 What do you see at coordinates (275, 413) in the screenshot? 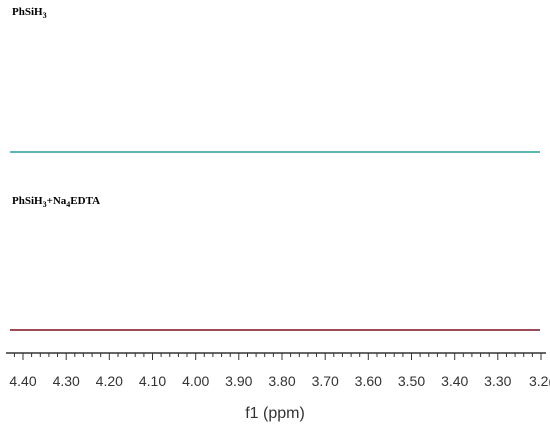
I see `x-axis-title: f1 (ppm)` at bounding box center [275, 413].